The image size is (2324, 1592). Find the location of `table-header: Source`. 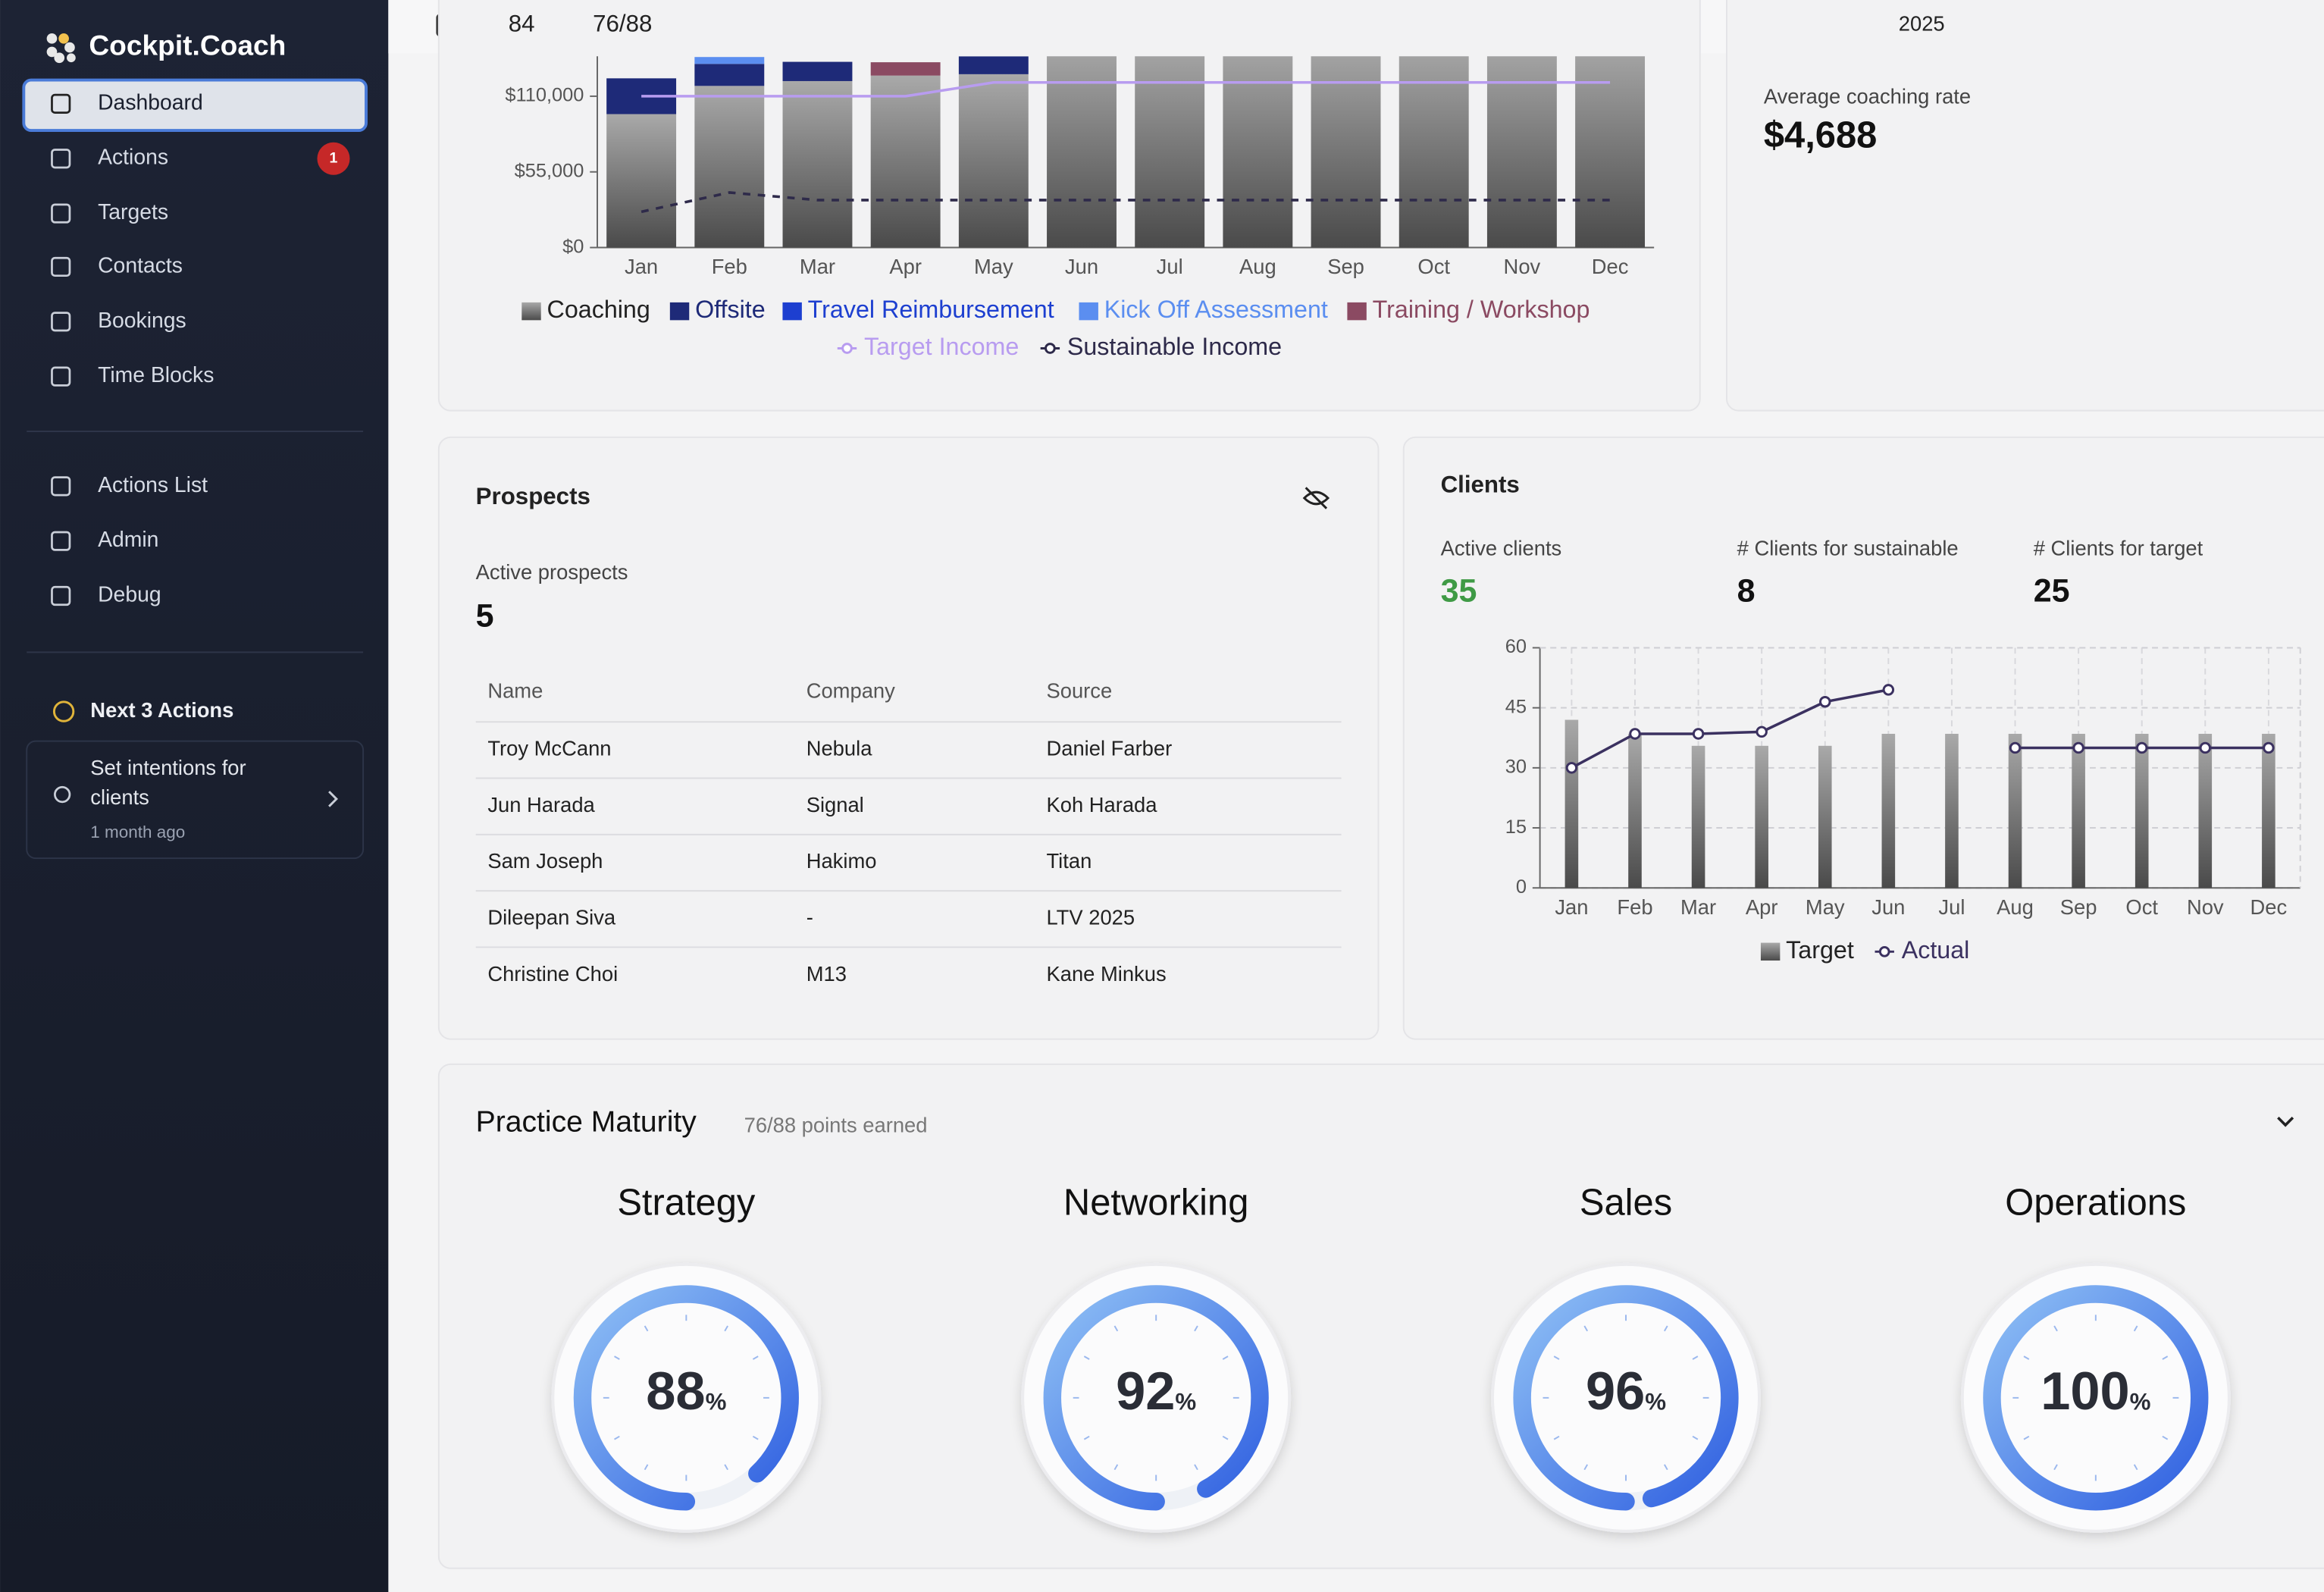

table-header: Source is located at coordinates (1079, 690).